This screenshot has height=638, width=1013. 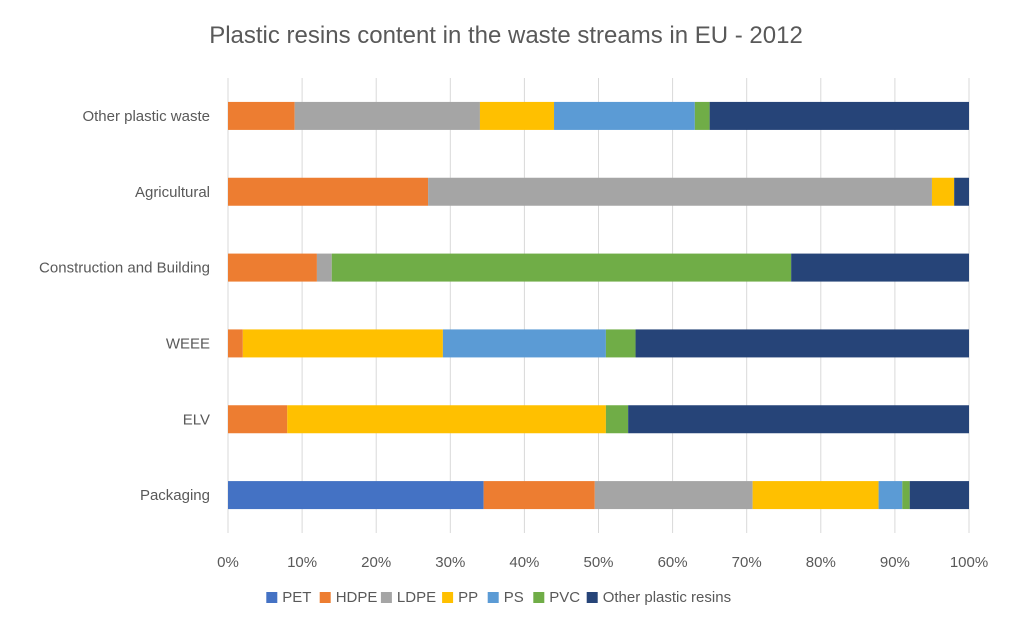 I want to click on x-tick-label: 90%, so click(x=895, y=562).